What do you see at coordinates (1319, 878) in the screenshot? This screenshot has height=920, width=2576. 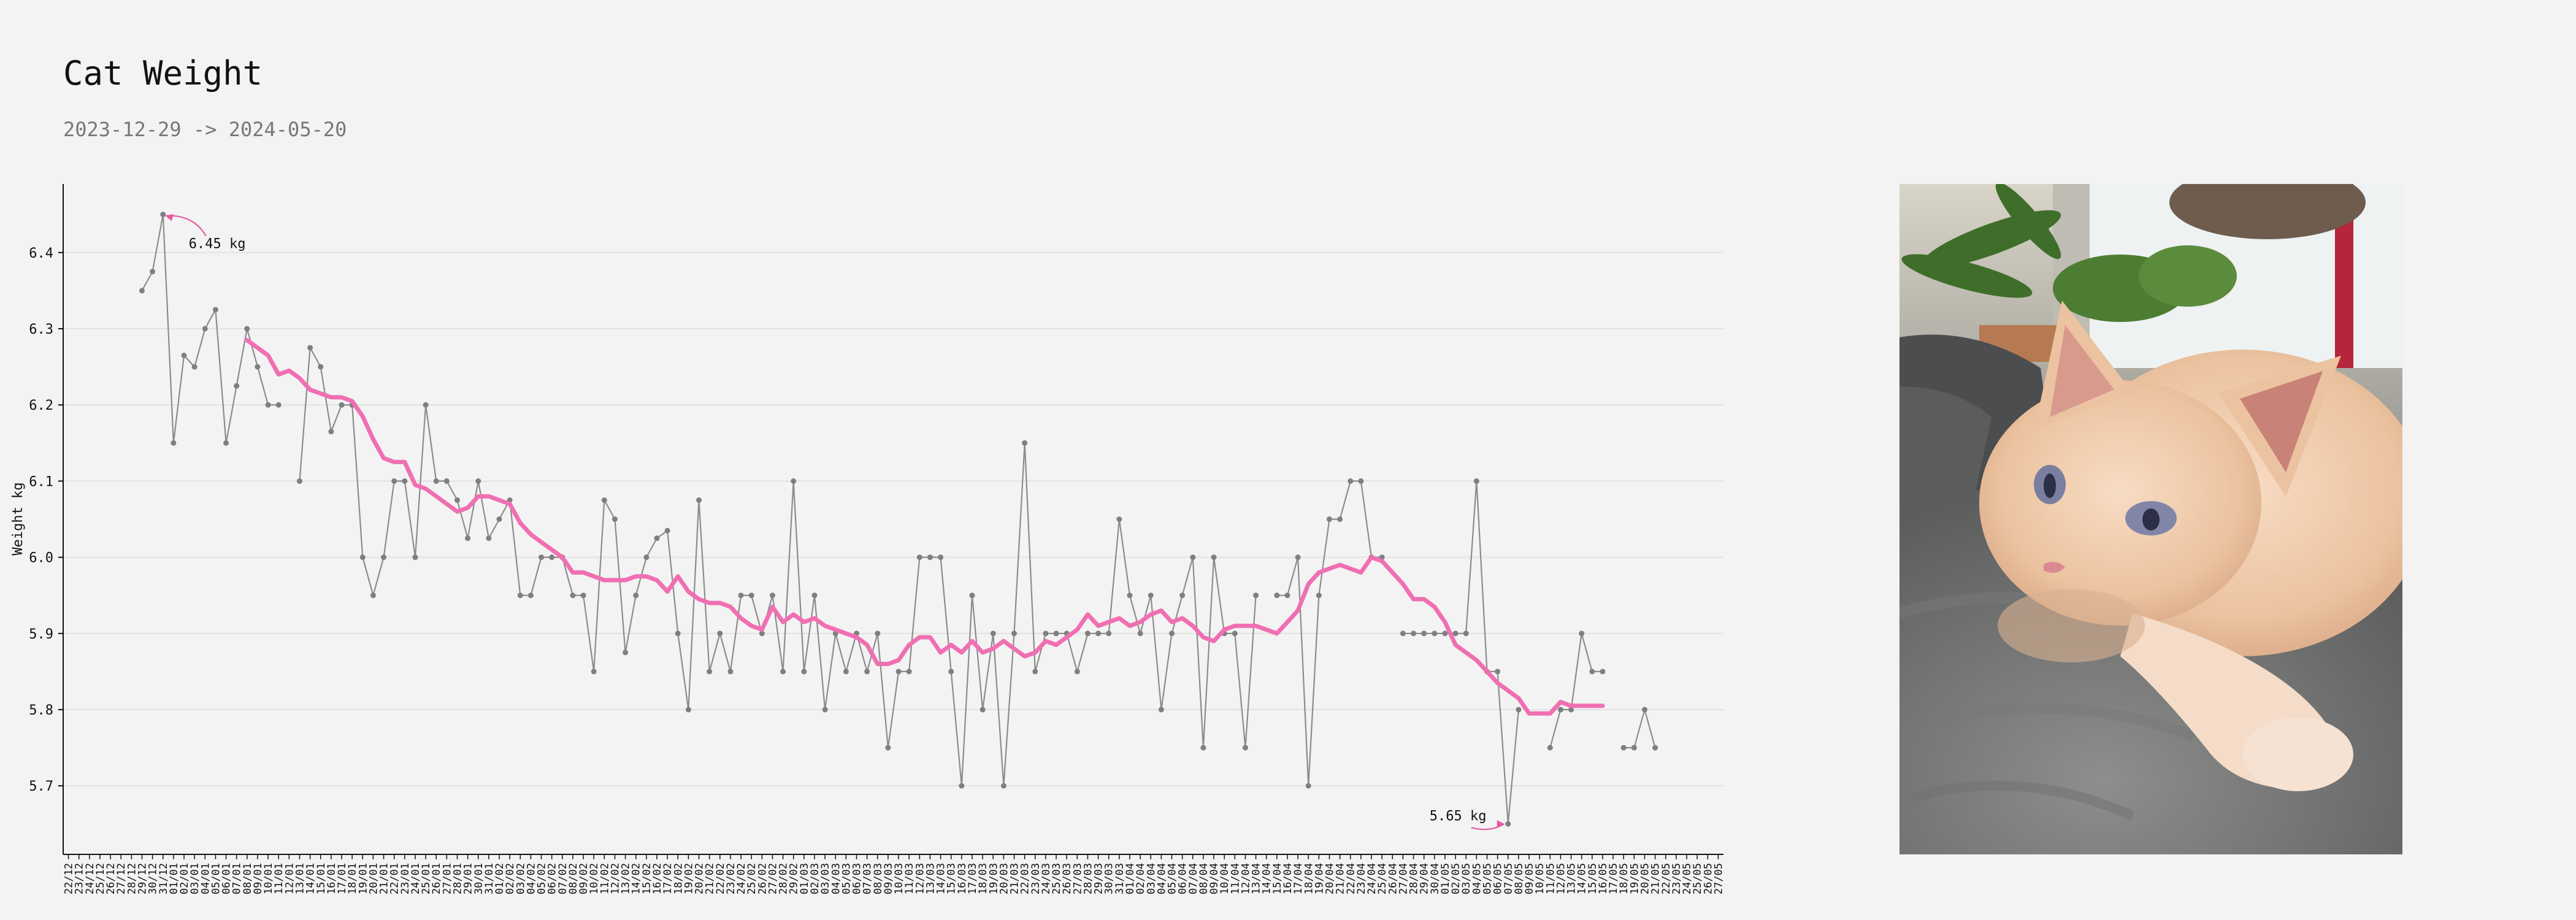 I see `x-tick-label: 19/04` at bounding box center [1319, 878].